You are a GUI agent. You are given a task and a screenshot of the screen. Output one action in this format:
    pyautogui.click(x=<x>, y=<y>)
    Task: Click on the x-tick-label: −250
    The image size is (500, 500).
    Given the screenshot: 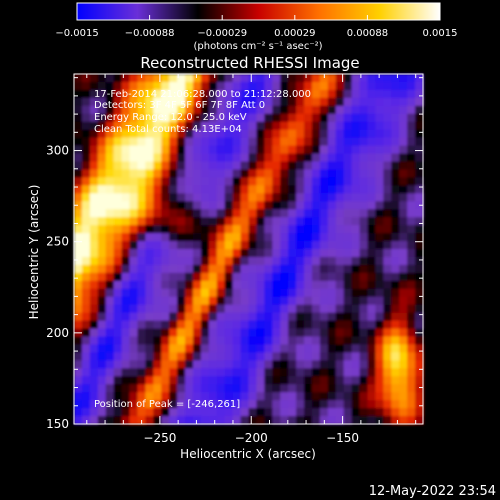 What is the action you would take?
    pyautogui.click(x=159, y=438)
    